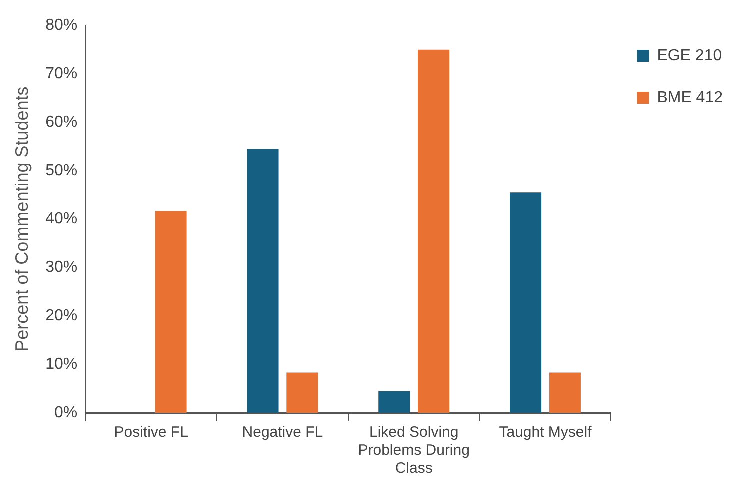  What do you see at coordinates (414, 451) in the screenshot?
I see `x-tick-label: Liked Solving Problems During Class` at bounding box center [414, 451].